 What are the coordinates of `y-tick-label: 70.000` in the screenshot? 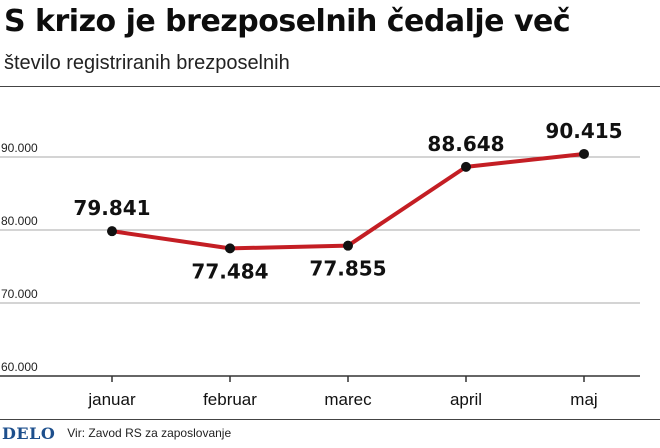 It's located at (19, 294).